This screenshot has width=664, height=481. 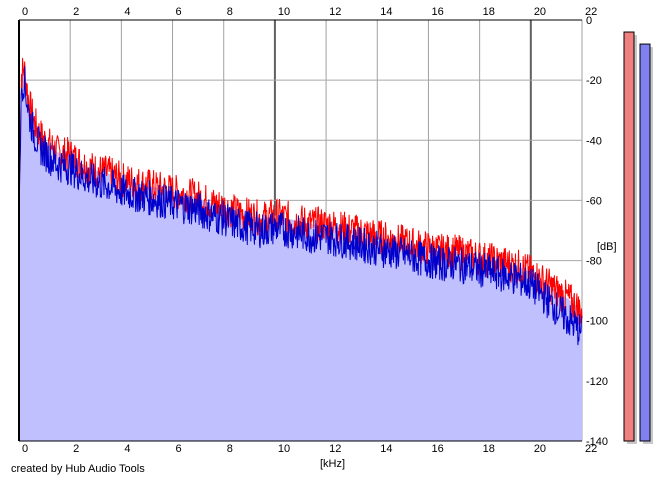 What do you see at coordinates (597, 322) in the screenshot?
I see `y-tick-label: -100` at bounding box center [597, 322].